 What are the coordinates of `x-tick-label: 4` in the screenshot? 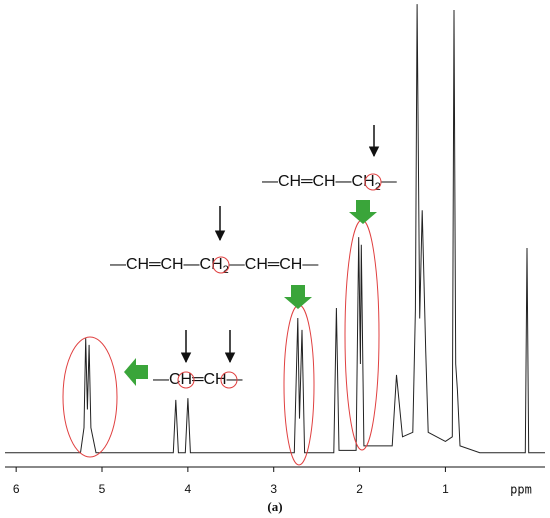 It's located at (188, 489).